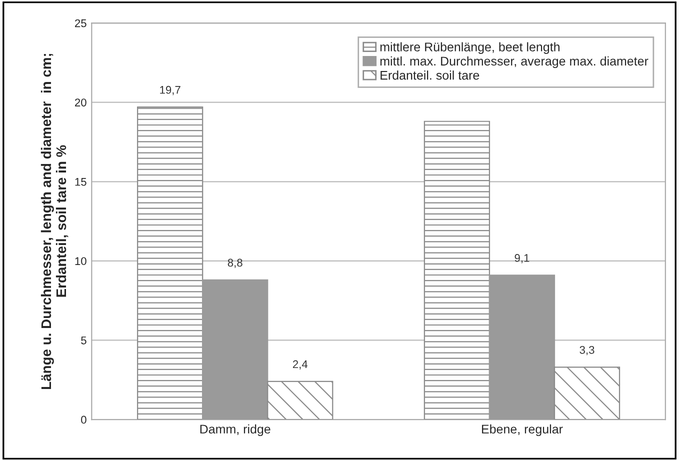 The width and height of the screenshot is (679, 461). Describe the element at coordinates (83, 420) in the screenshot. I see `y-tick-label: 0` at that location.